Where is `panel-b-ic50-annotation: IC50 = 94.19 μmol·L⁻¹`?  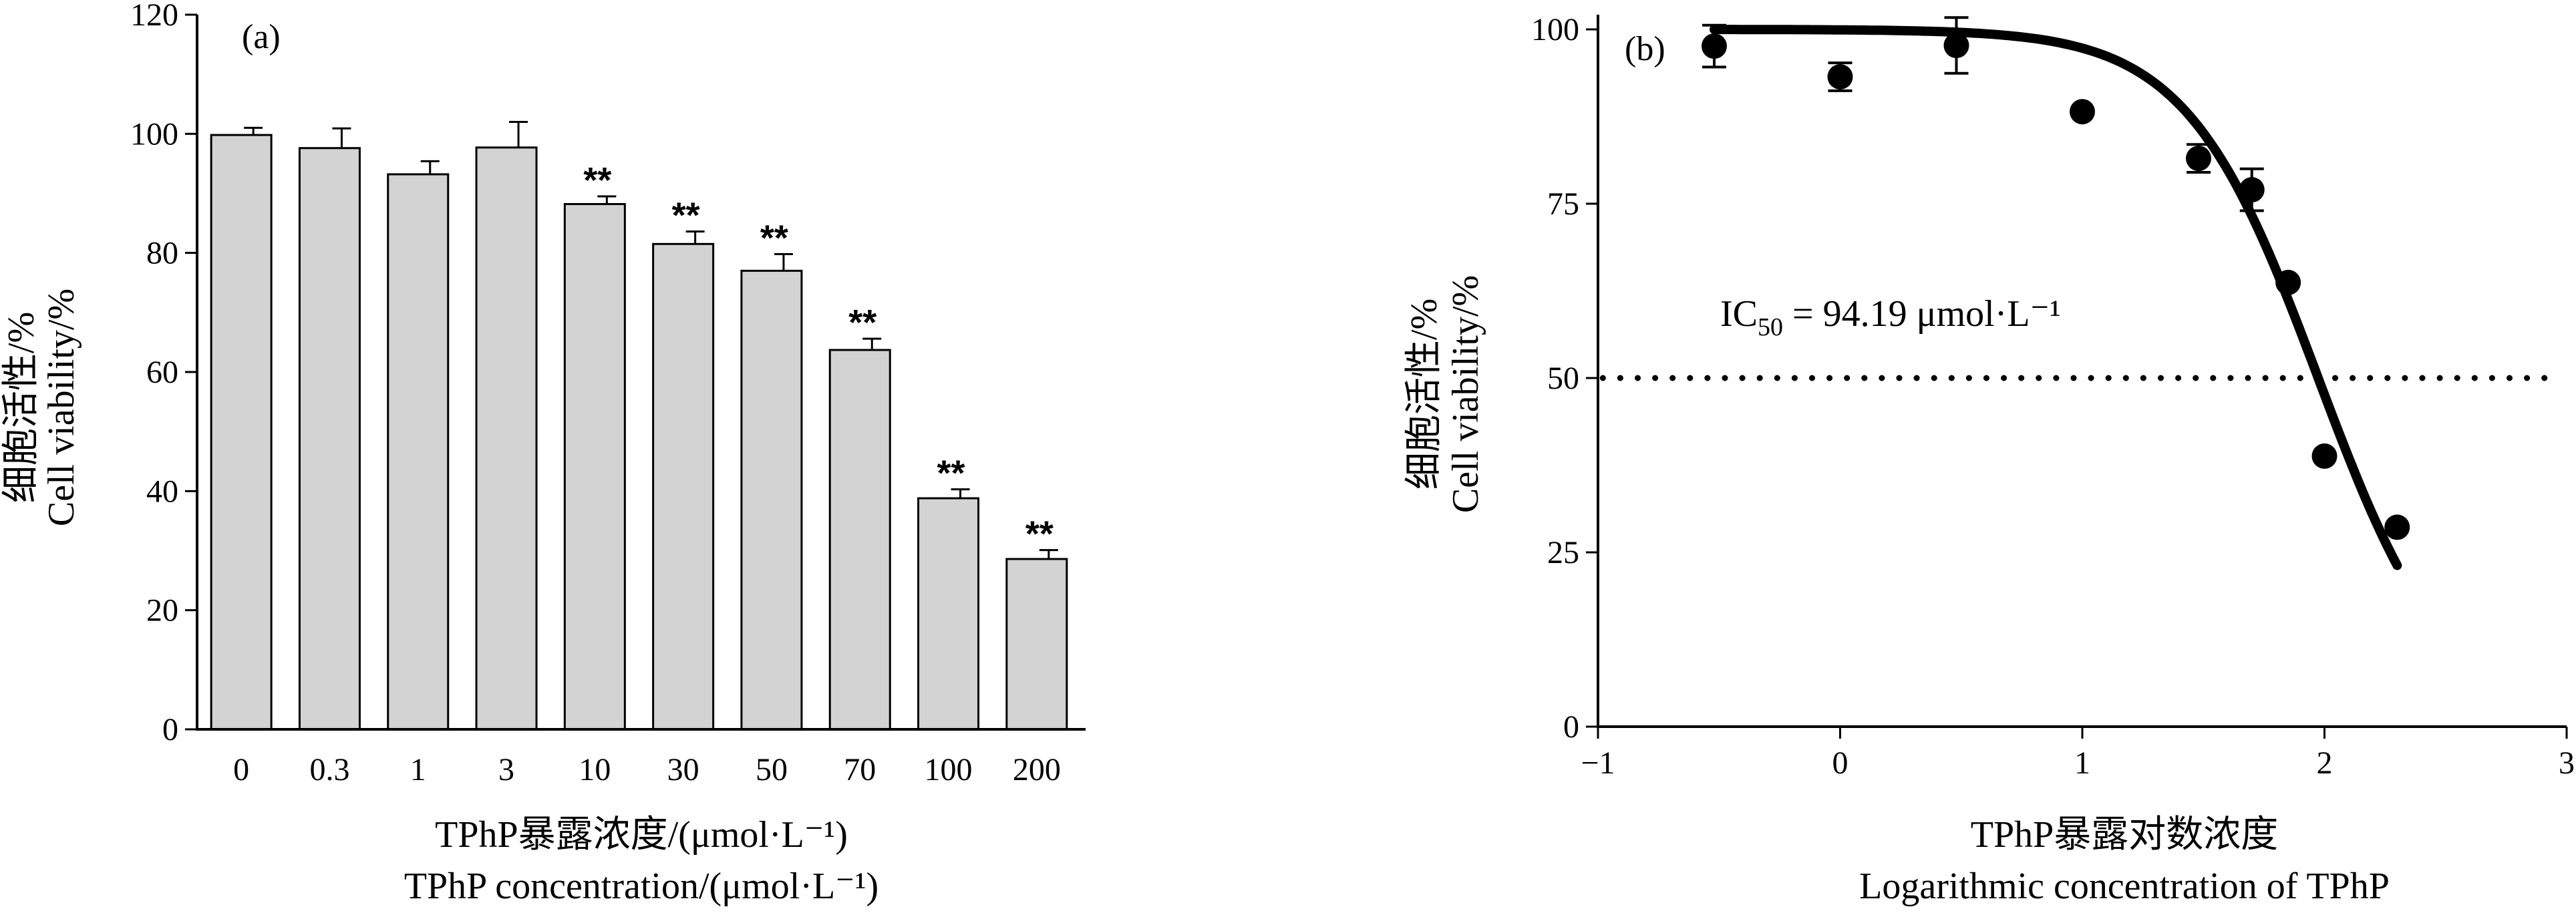 panel-b-ic50-annotation: IC50 = 94.19 μmol·L⁻¹ is located at coordinates (1890, 317).